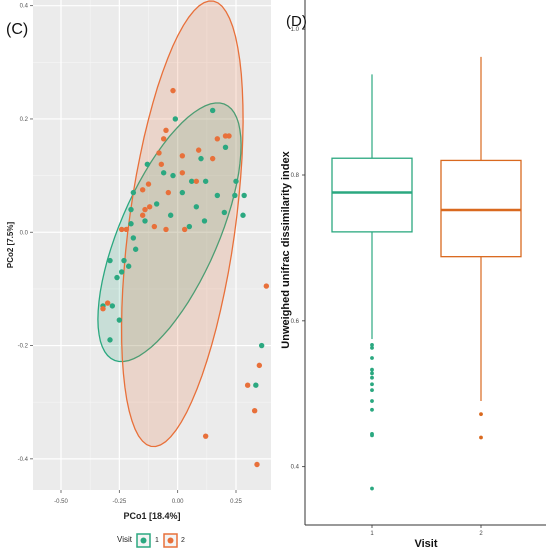  I want to click on legend-label-visit-2: 2, so click(183, 540).